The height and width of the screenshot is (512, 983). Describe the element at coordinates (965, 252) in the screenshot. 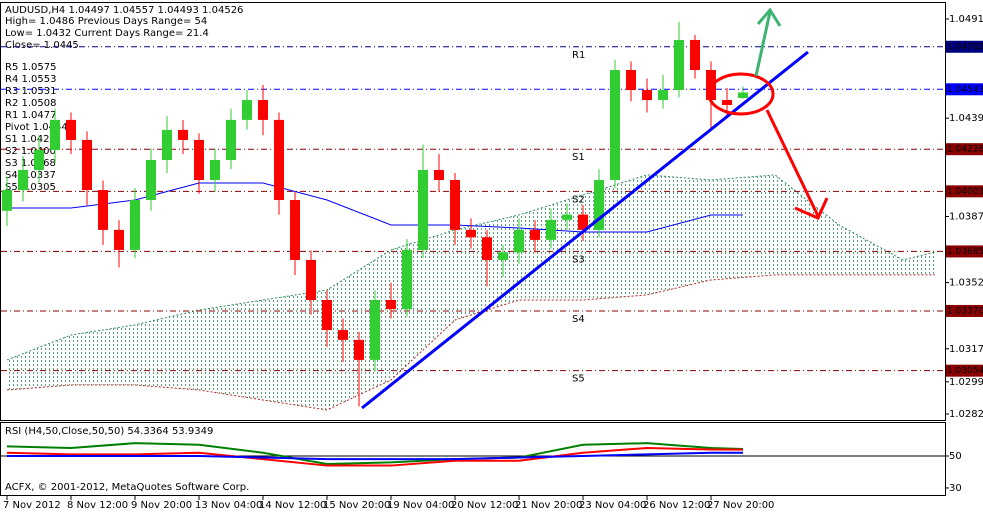

I see `level-label: 1.03685` at that location.